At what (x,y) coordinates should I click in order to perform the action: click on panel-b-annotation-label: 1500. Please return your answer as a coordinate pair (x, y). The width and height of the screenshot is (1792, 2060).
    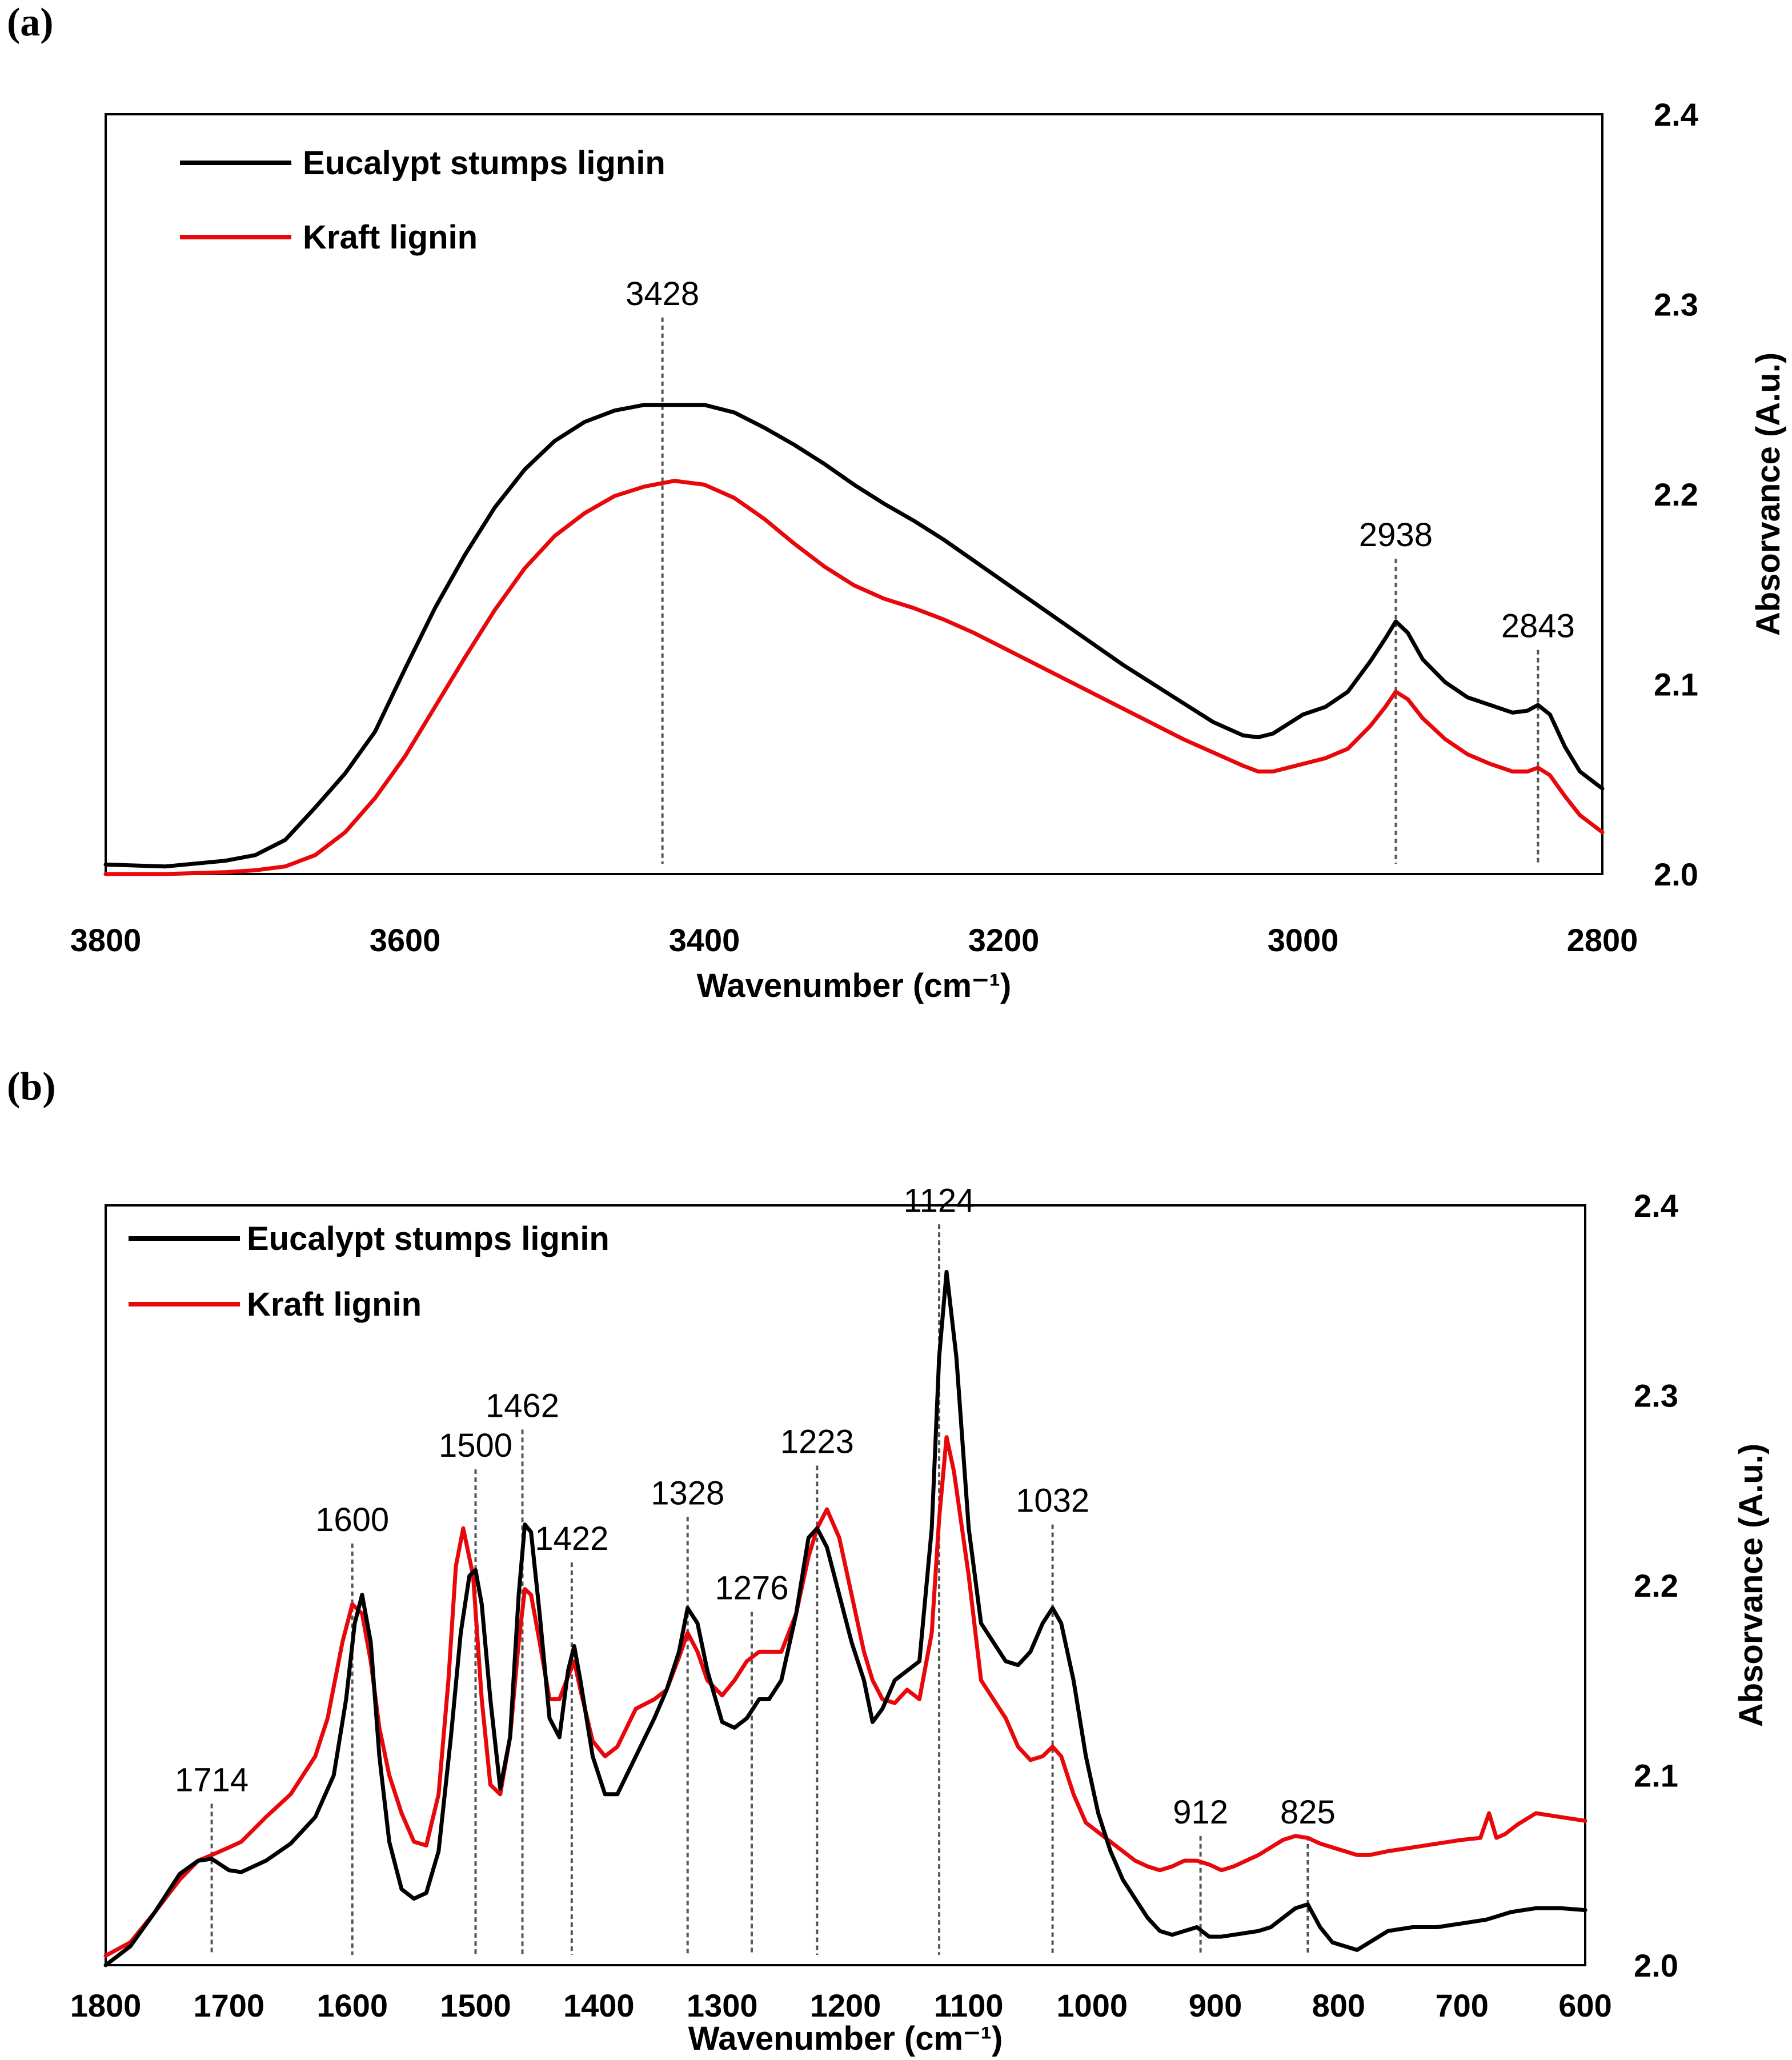
    Looking at the image, I should click on (476, 1446).